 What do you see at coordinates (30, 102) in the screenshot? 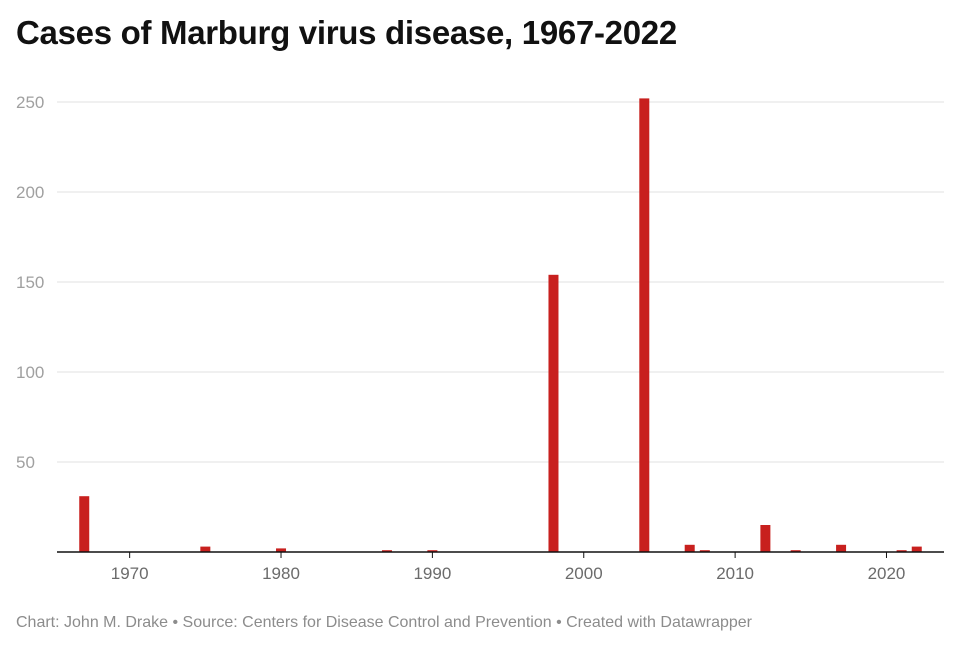
I see `y-tick-label: 250` at bounding box center [30, 102].